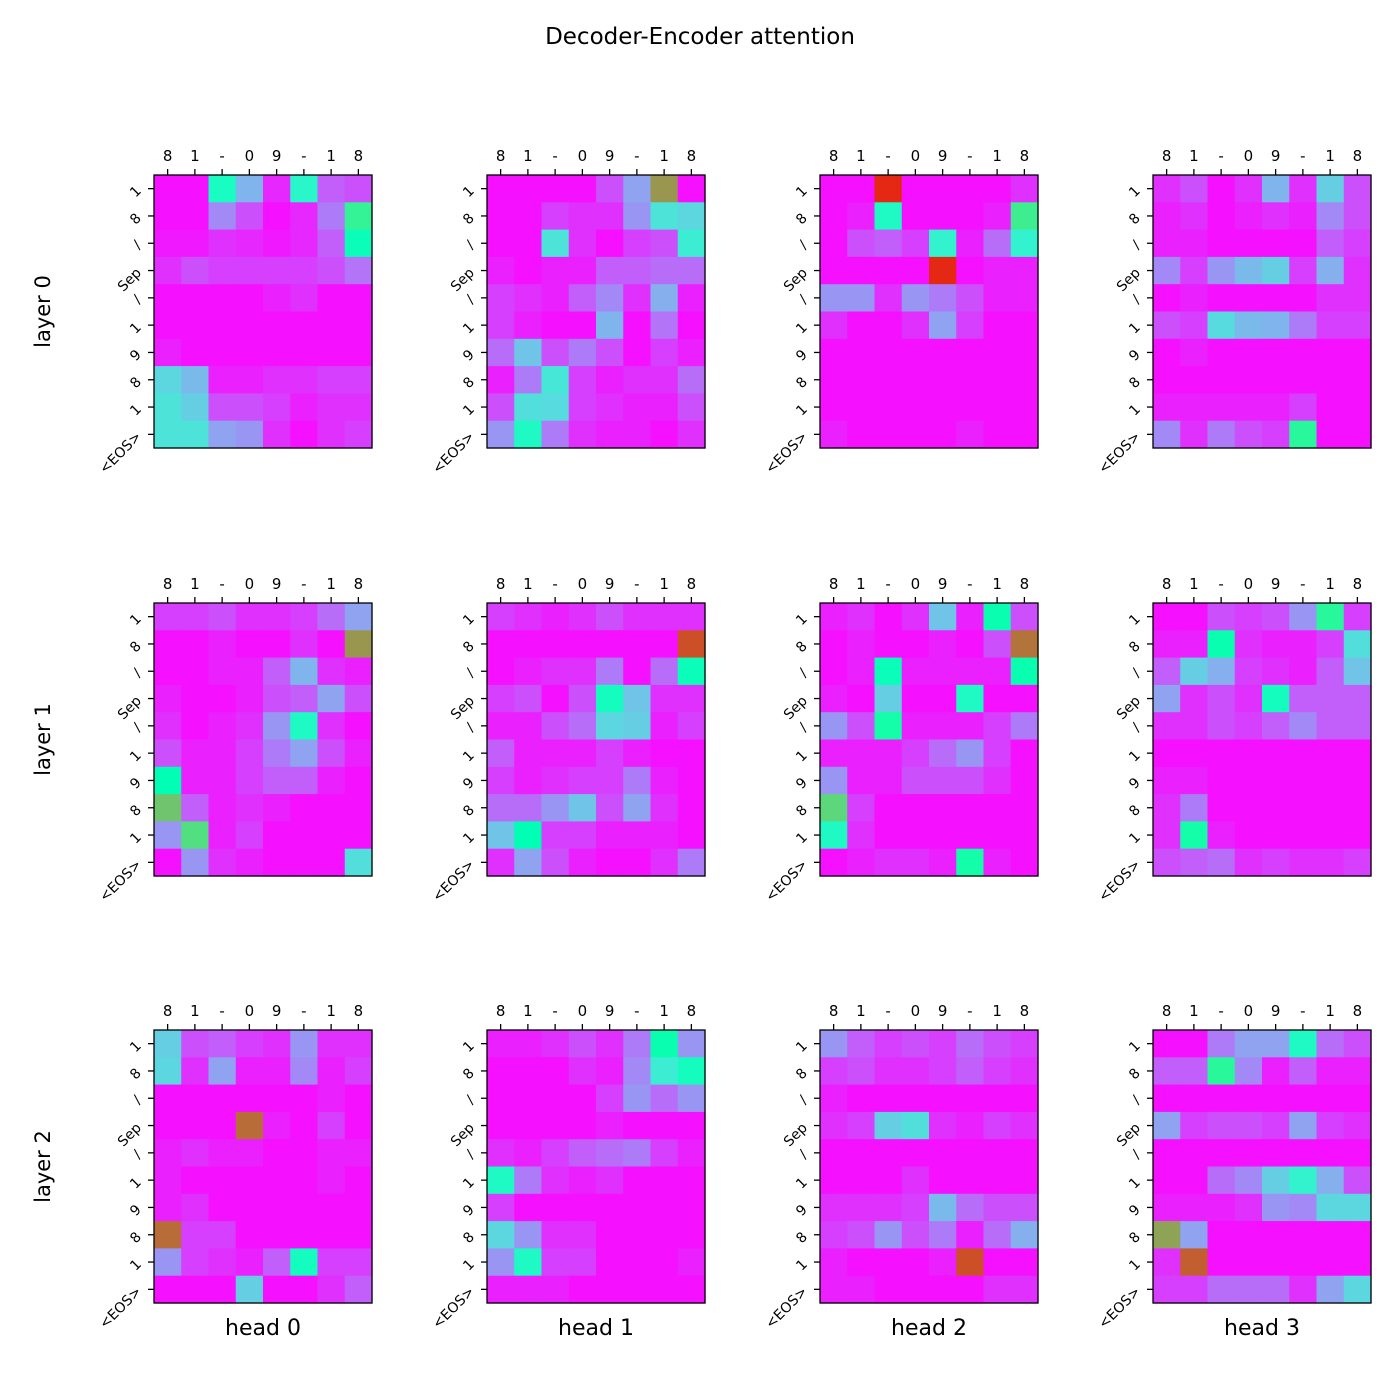 This screenshot has width=1400, height=1400. Describe the element at coordinates (195, 156) in the screenshot. I see `x-tick-label: 1` at that location.